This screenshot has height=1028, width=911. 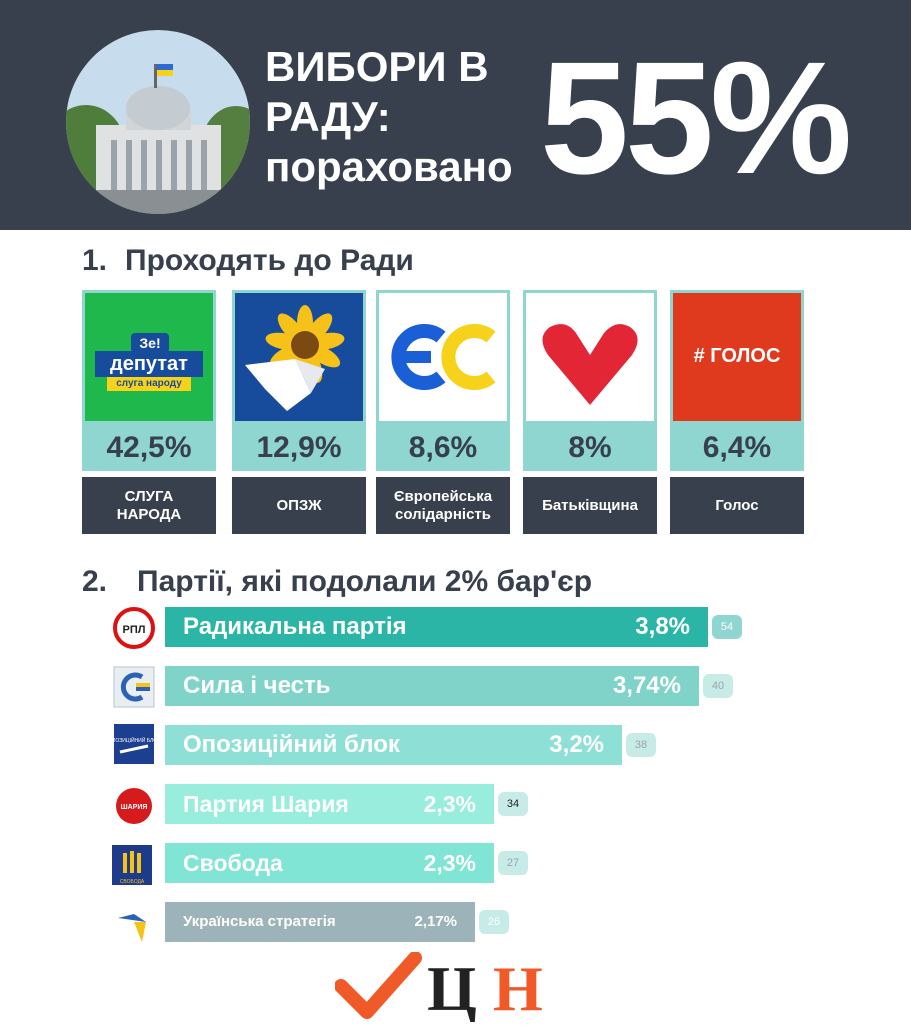 I want to click on party-name: СЛУГА НАРОДА, so click(x=149, y=505).